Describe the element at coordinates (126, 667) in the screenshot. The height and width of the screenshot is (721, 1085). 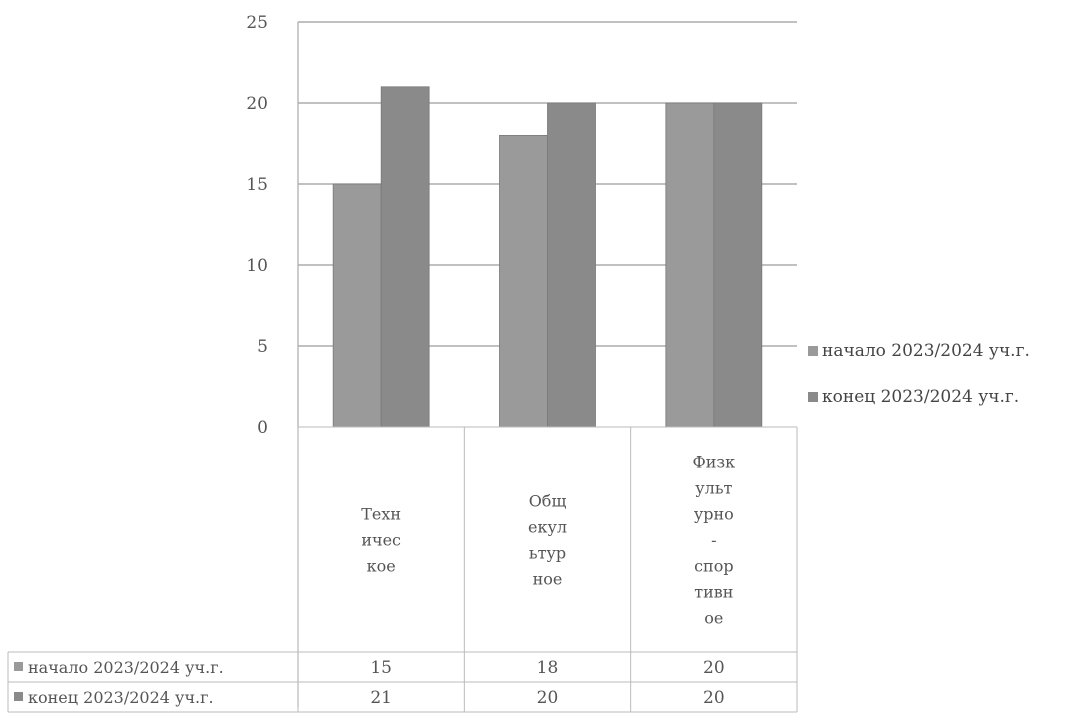
I see `table-series-label: начало 2023/2024 уч.г.` at that location.